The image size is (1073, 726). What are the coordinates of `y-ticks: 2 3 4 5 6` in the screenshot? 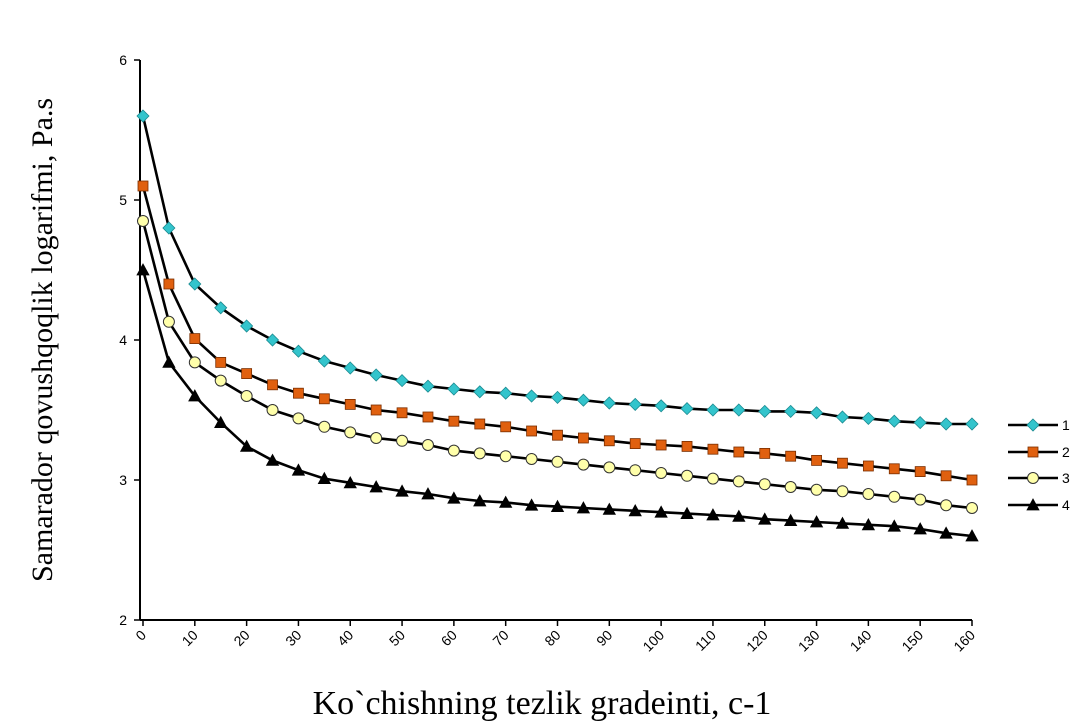 It's located at (129, 340).